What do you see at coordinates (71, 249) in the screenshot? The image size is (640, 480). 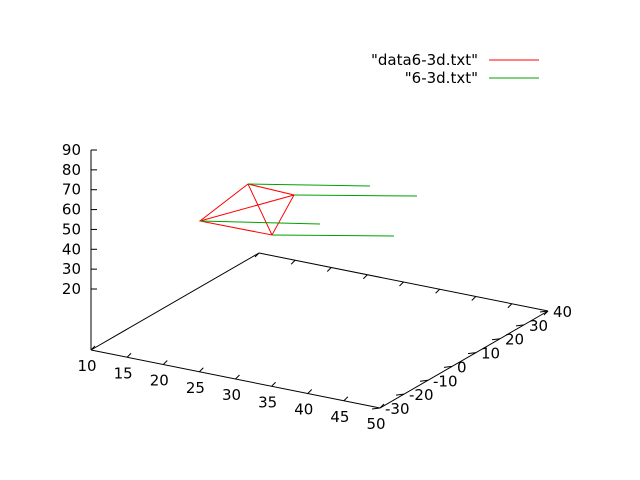 I see `z-tick-label: 40` at bounding box center [71, 249].